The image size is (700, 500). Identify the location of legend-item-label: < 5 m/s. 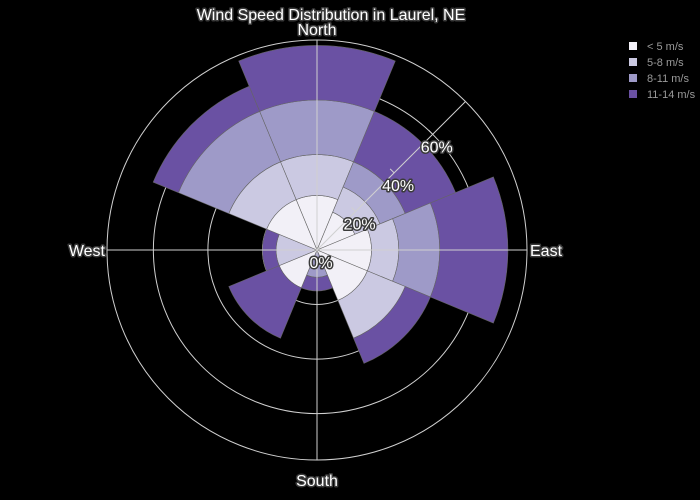
(665, 47).